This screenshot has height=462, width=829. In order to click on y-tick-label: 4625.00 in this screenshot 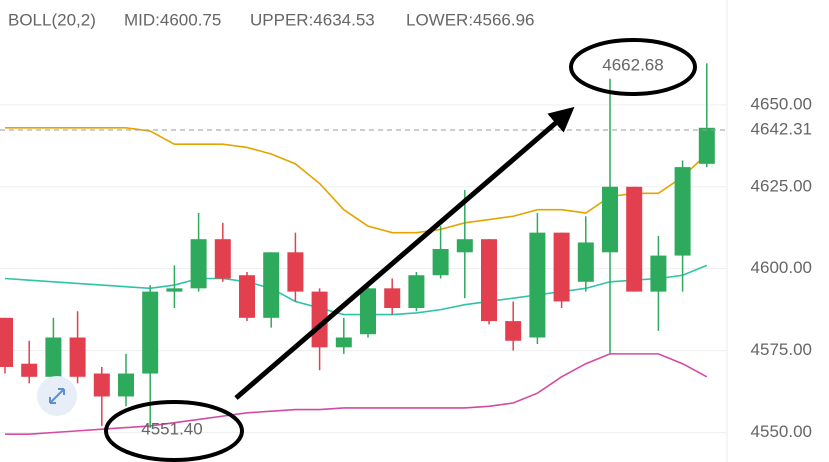, I will do `click(781, 185)`.